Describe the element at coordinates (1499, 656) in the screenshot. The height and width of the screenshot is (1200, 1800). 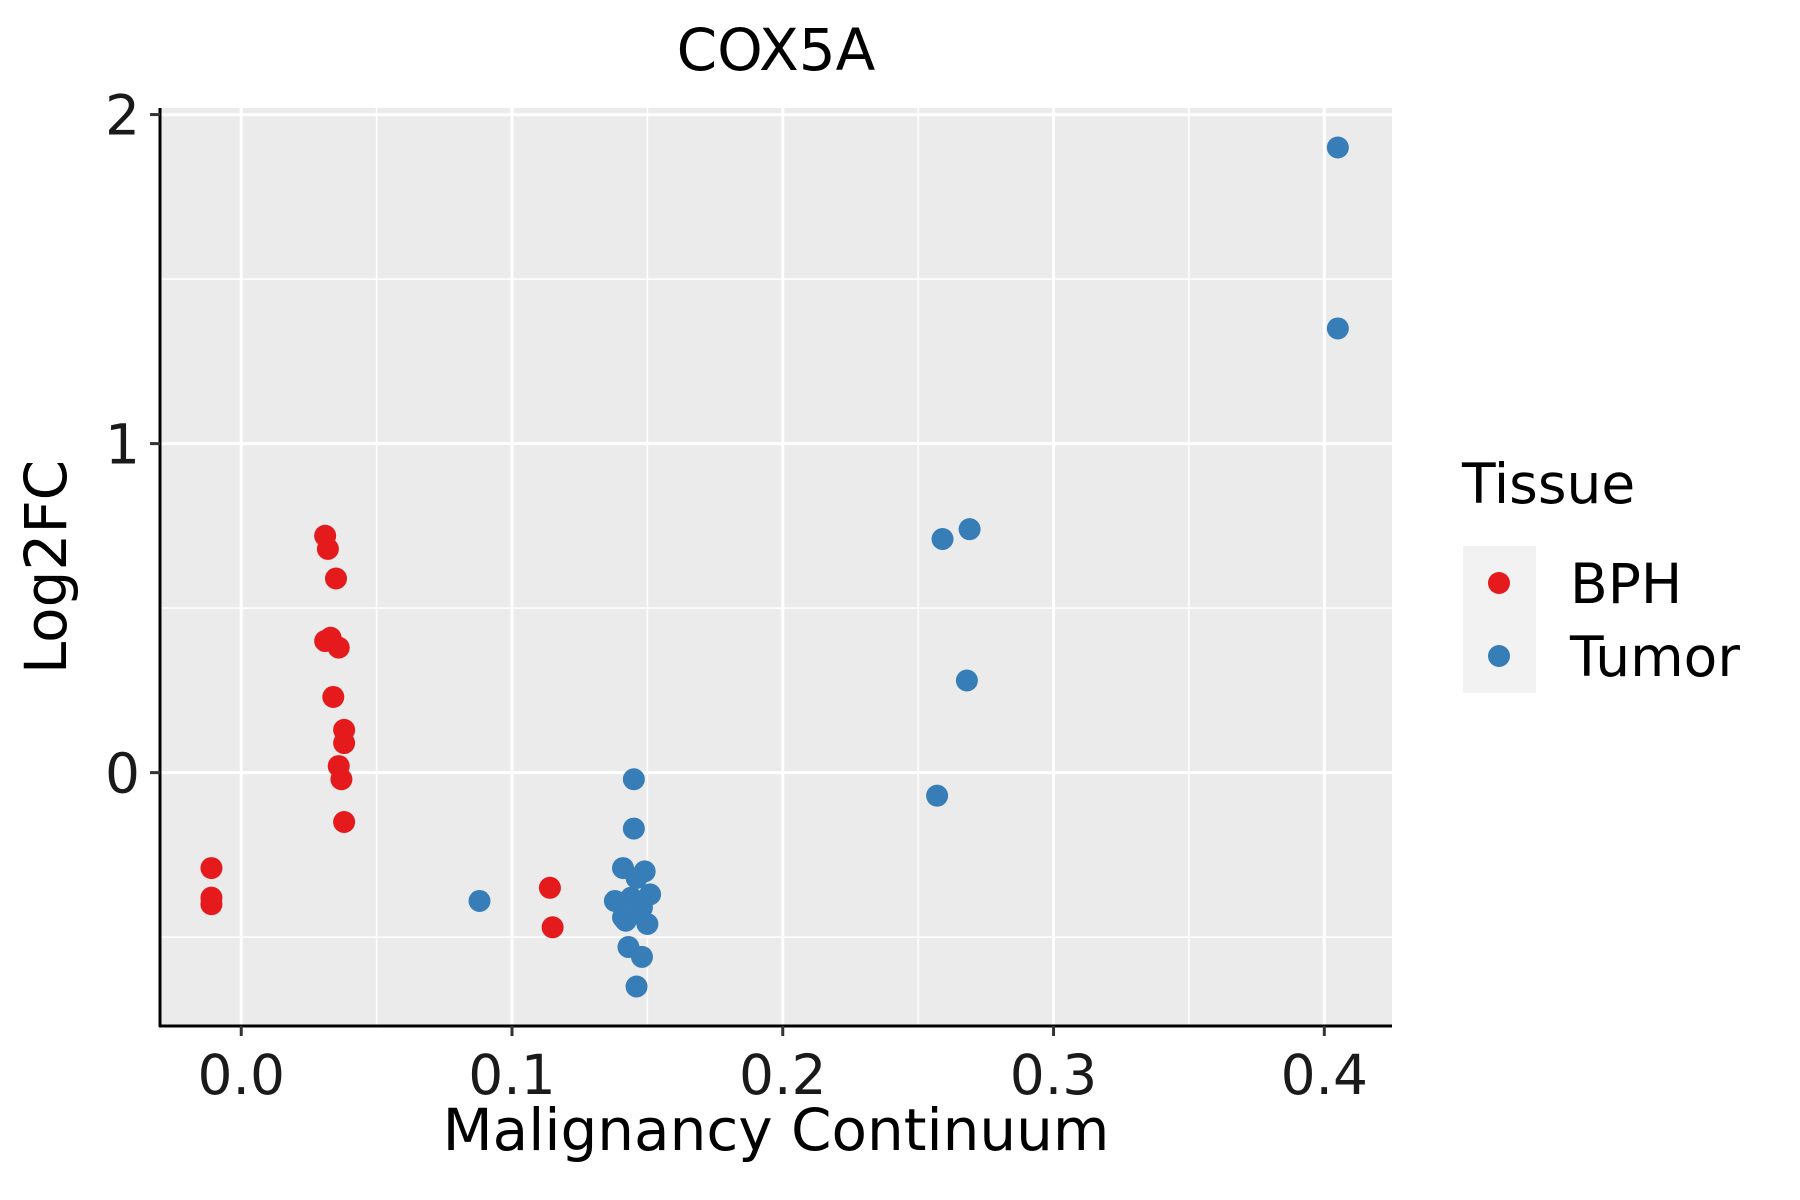
I see `legend-key-tumor` at that location.